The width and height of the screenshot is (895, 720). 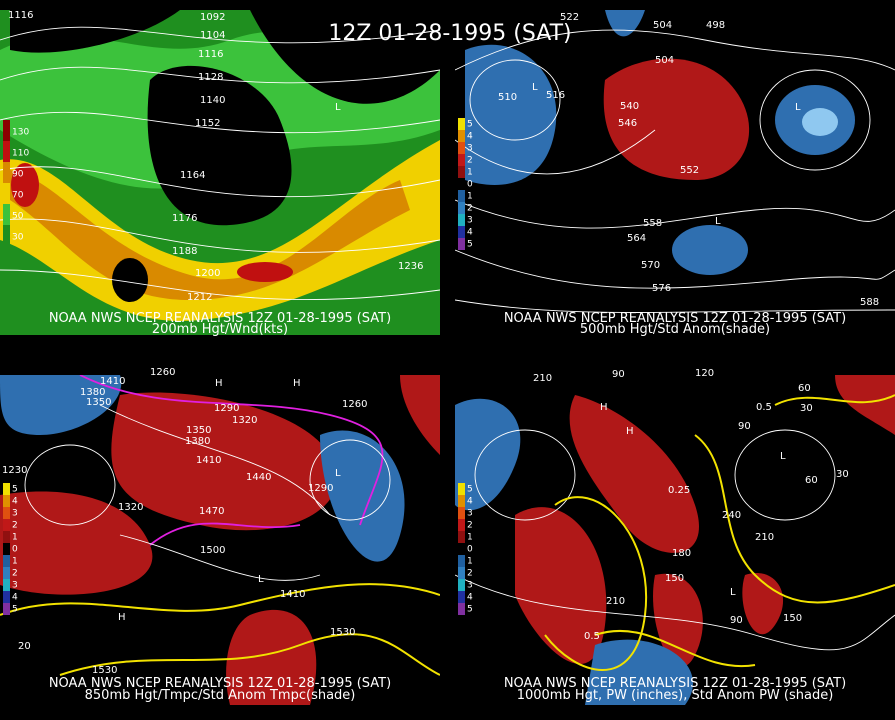 I want to click on contour-label: 540, so click(x=629, y=106).